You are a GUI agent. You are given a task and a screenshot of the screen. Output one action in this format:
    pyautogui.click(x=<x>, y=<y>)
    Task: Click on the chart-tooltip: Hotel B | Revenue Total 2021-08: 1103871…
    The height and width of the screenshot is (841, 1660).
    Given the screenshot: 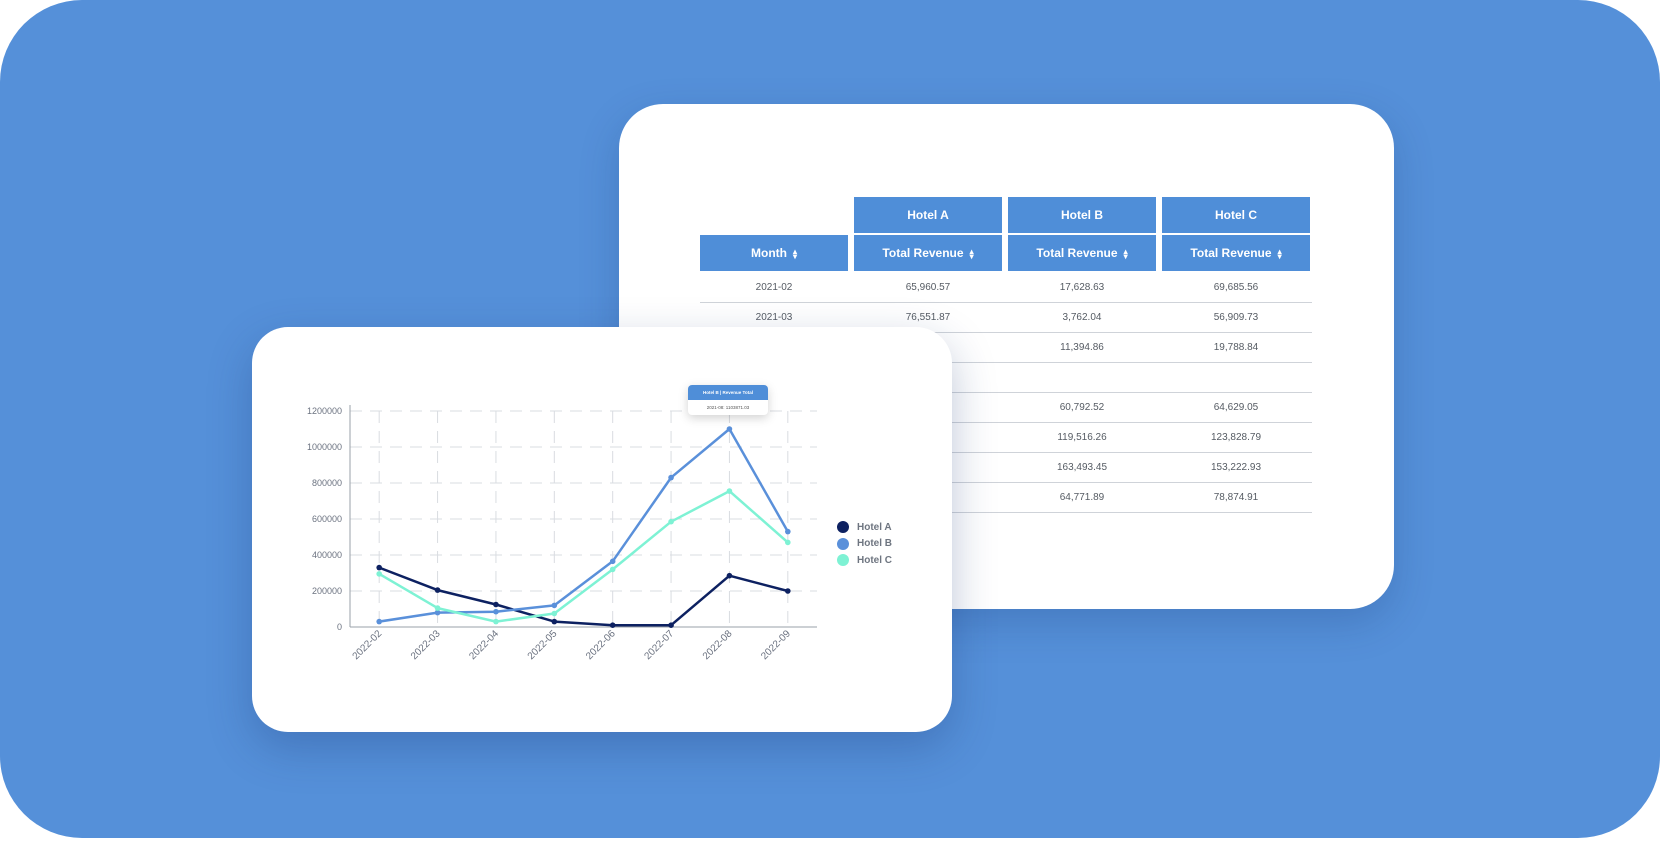 What is the action you would take?
    pyautogui.click(x=728, y=400)
    